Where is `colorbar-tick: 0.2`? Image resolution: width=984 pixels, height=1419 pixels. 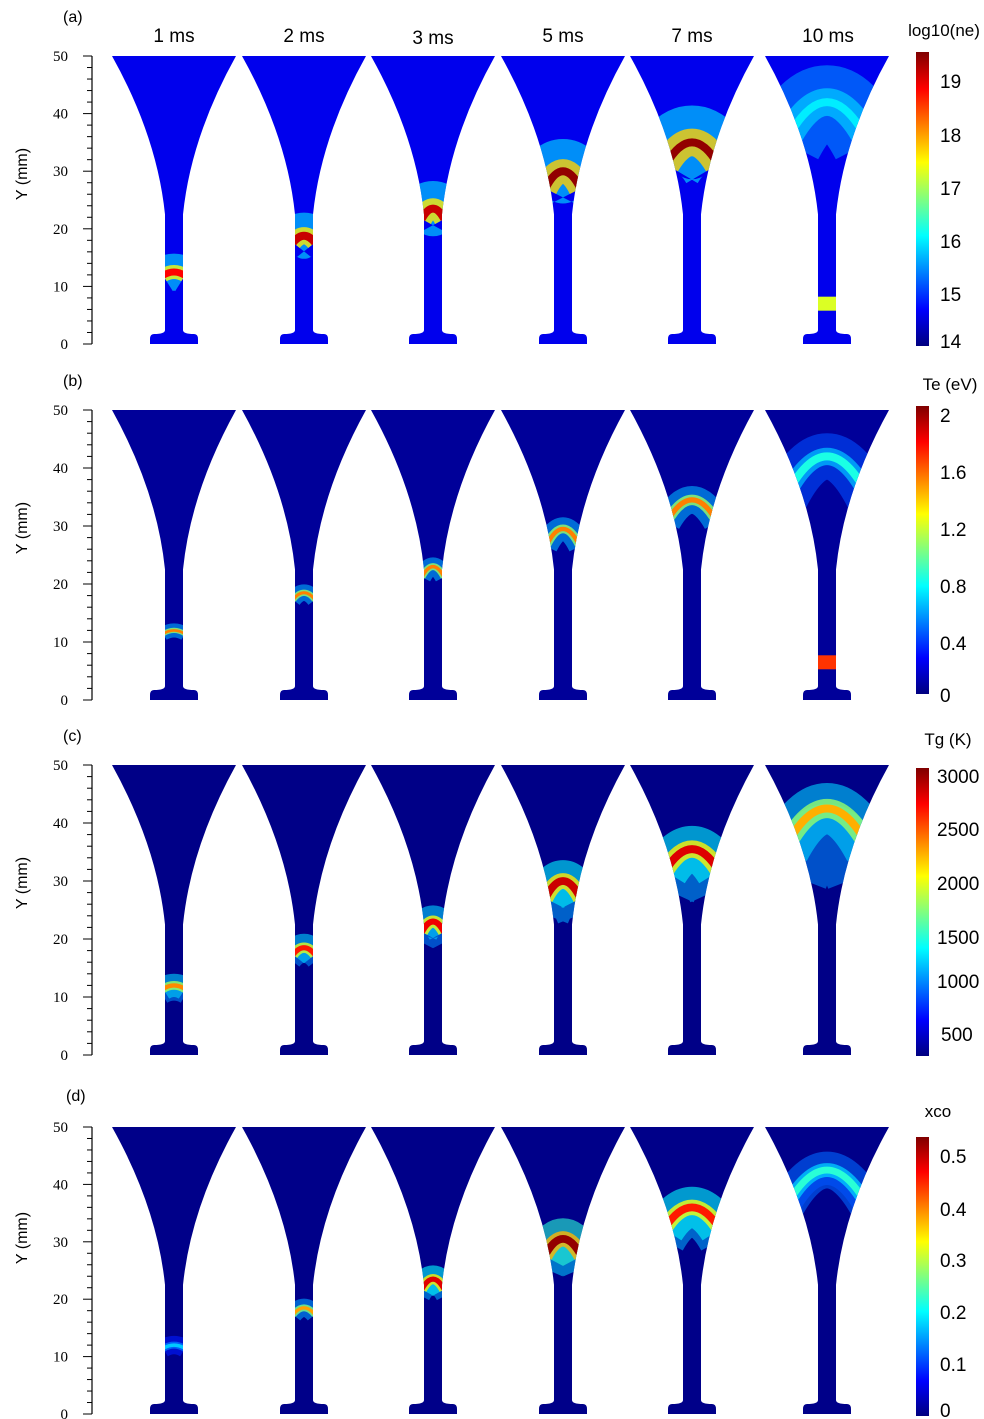 colorbar-tick: 0.2 is located at coordinates (953, 1313).